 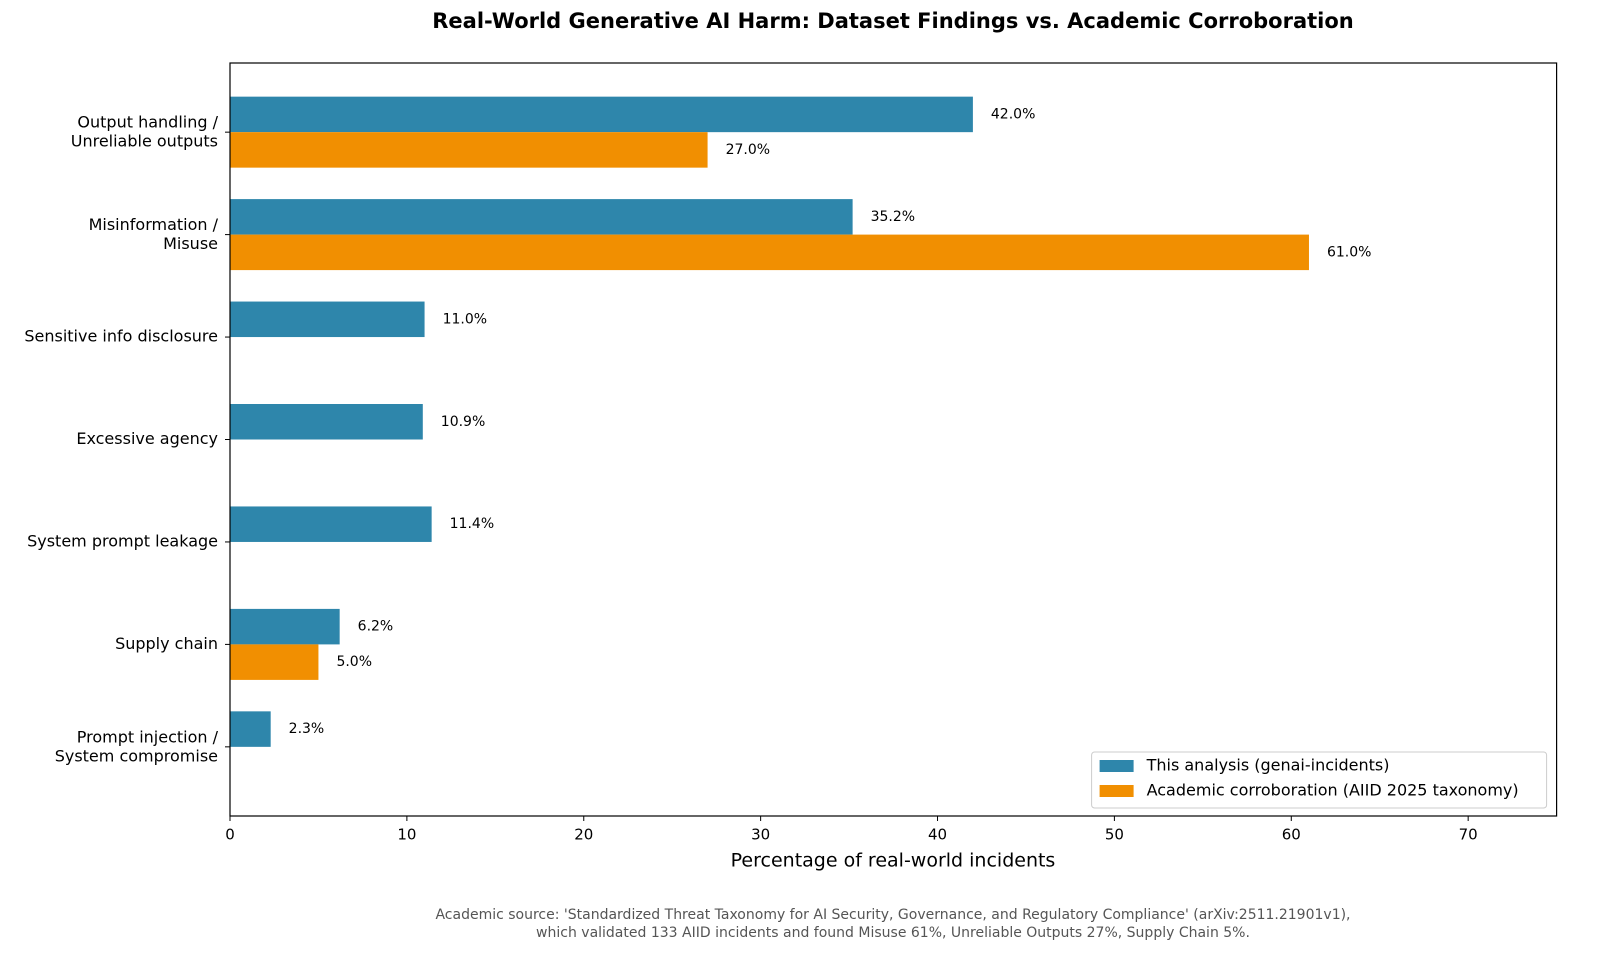 What do you see at coordinates (1291, 835) in the screenshot?
I see `x-tick-label: 60` at bounding box center [1291, 835].